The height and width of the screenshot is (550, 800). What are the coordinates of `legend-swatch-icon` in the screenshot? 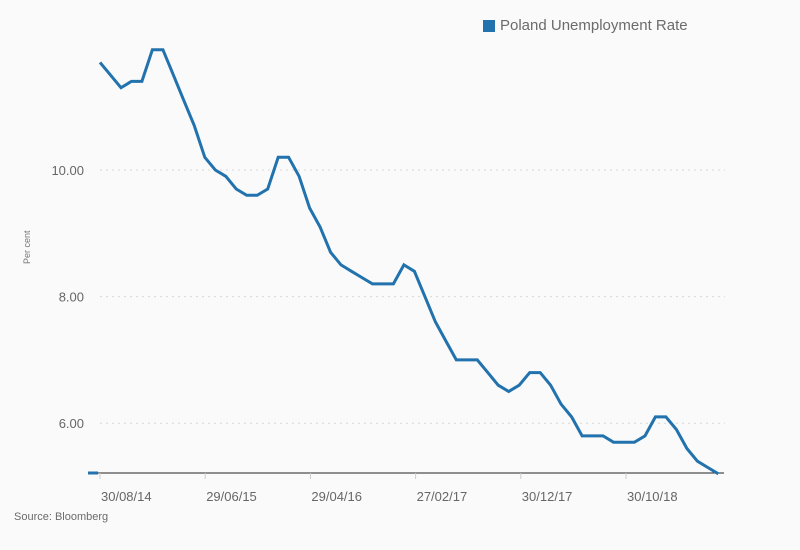 It's located at (489, 25).